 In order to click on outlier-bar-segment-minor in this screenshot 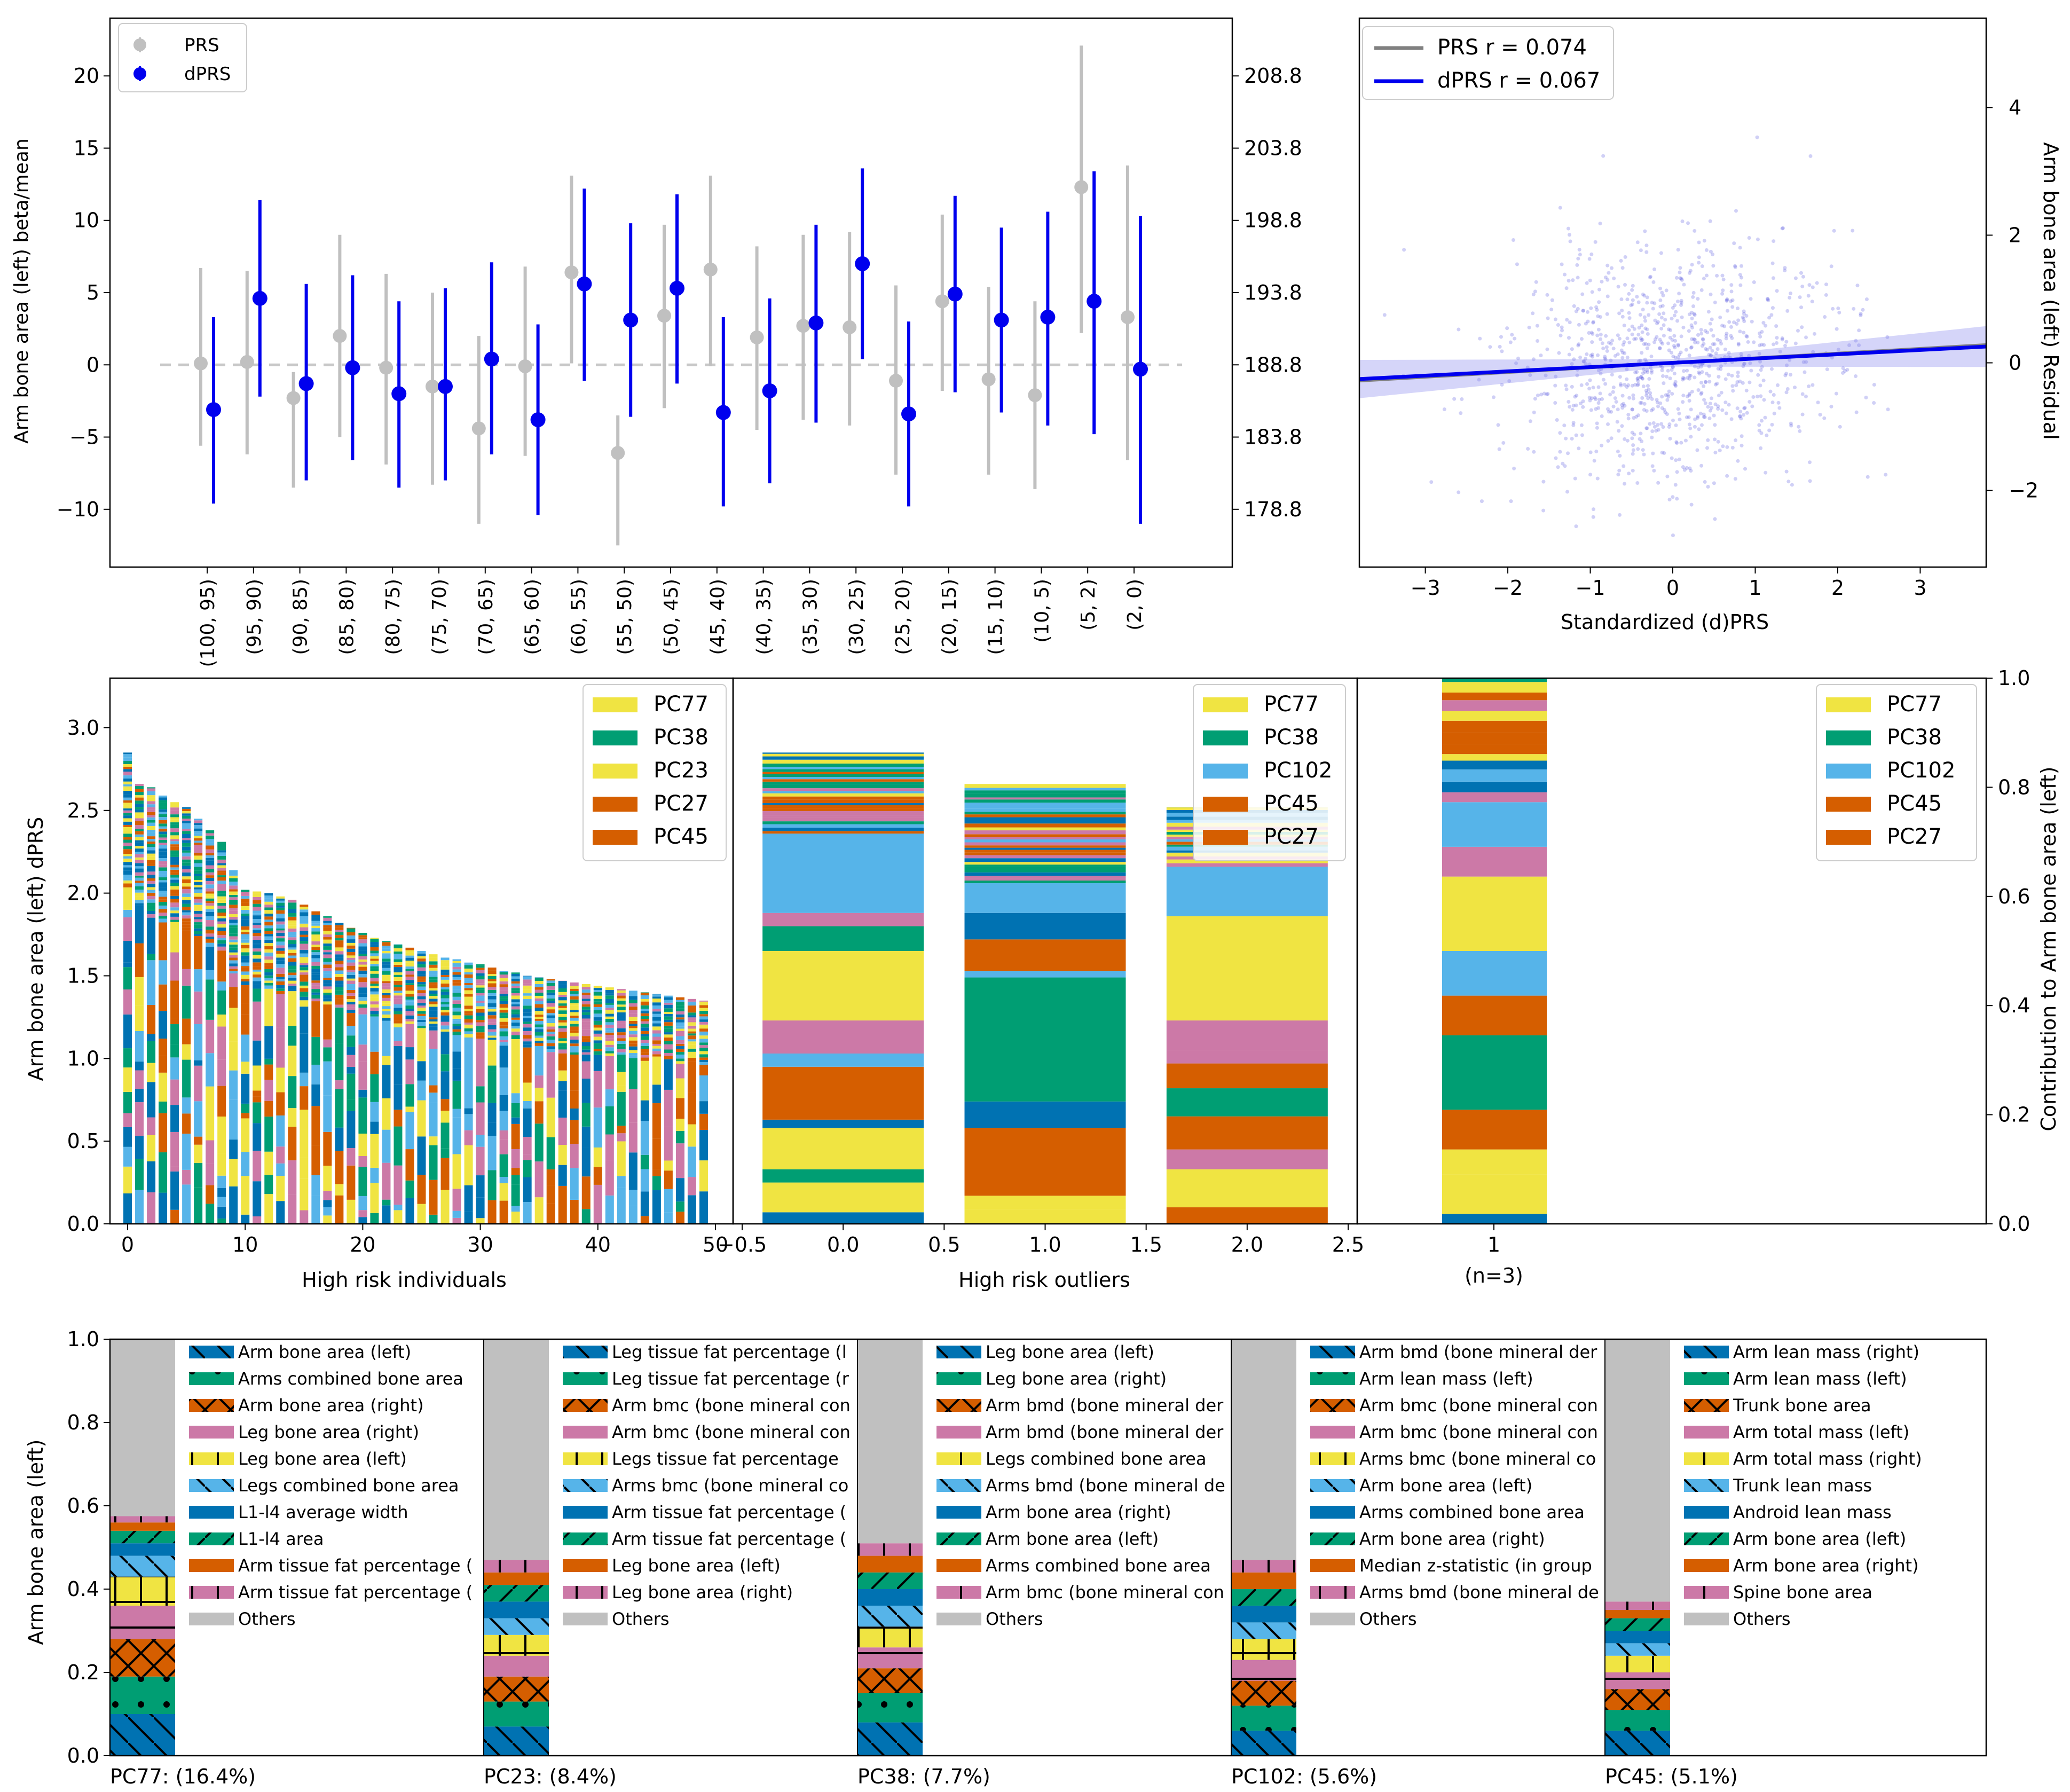, I will do `click(843, 798)`.